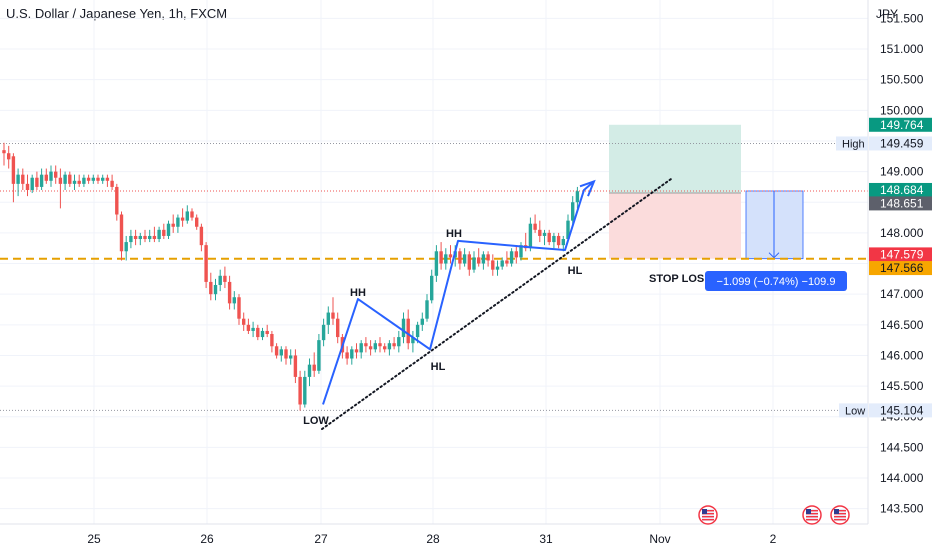 This screenshot has width=932, height=550. I want to click on high-price-badge-text: 149.459, so click(902, 143).